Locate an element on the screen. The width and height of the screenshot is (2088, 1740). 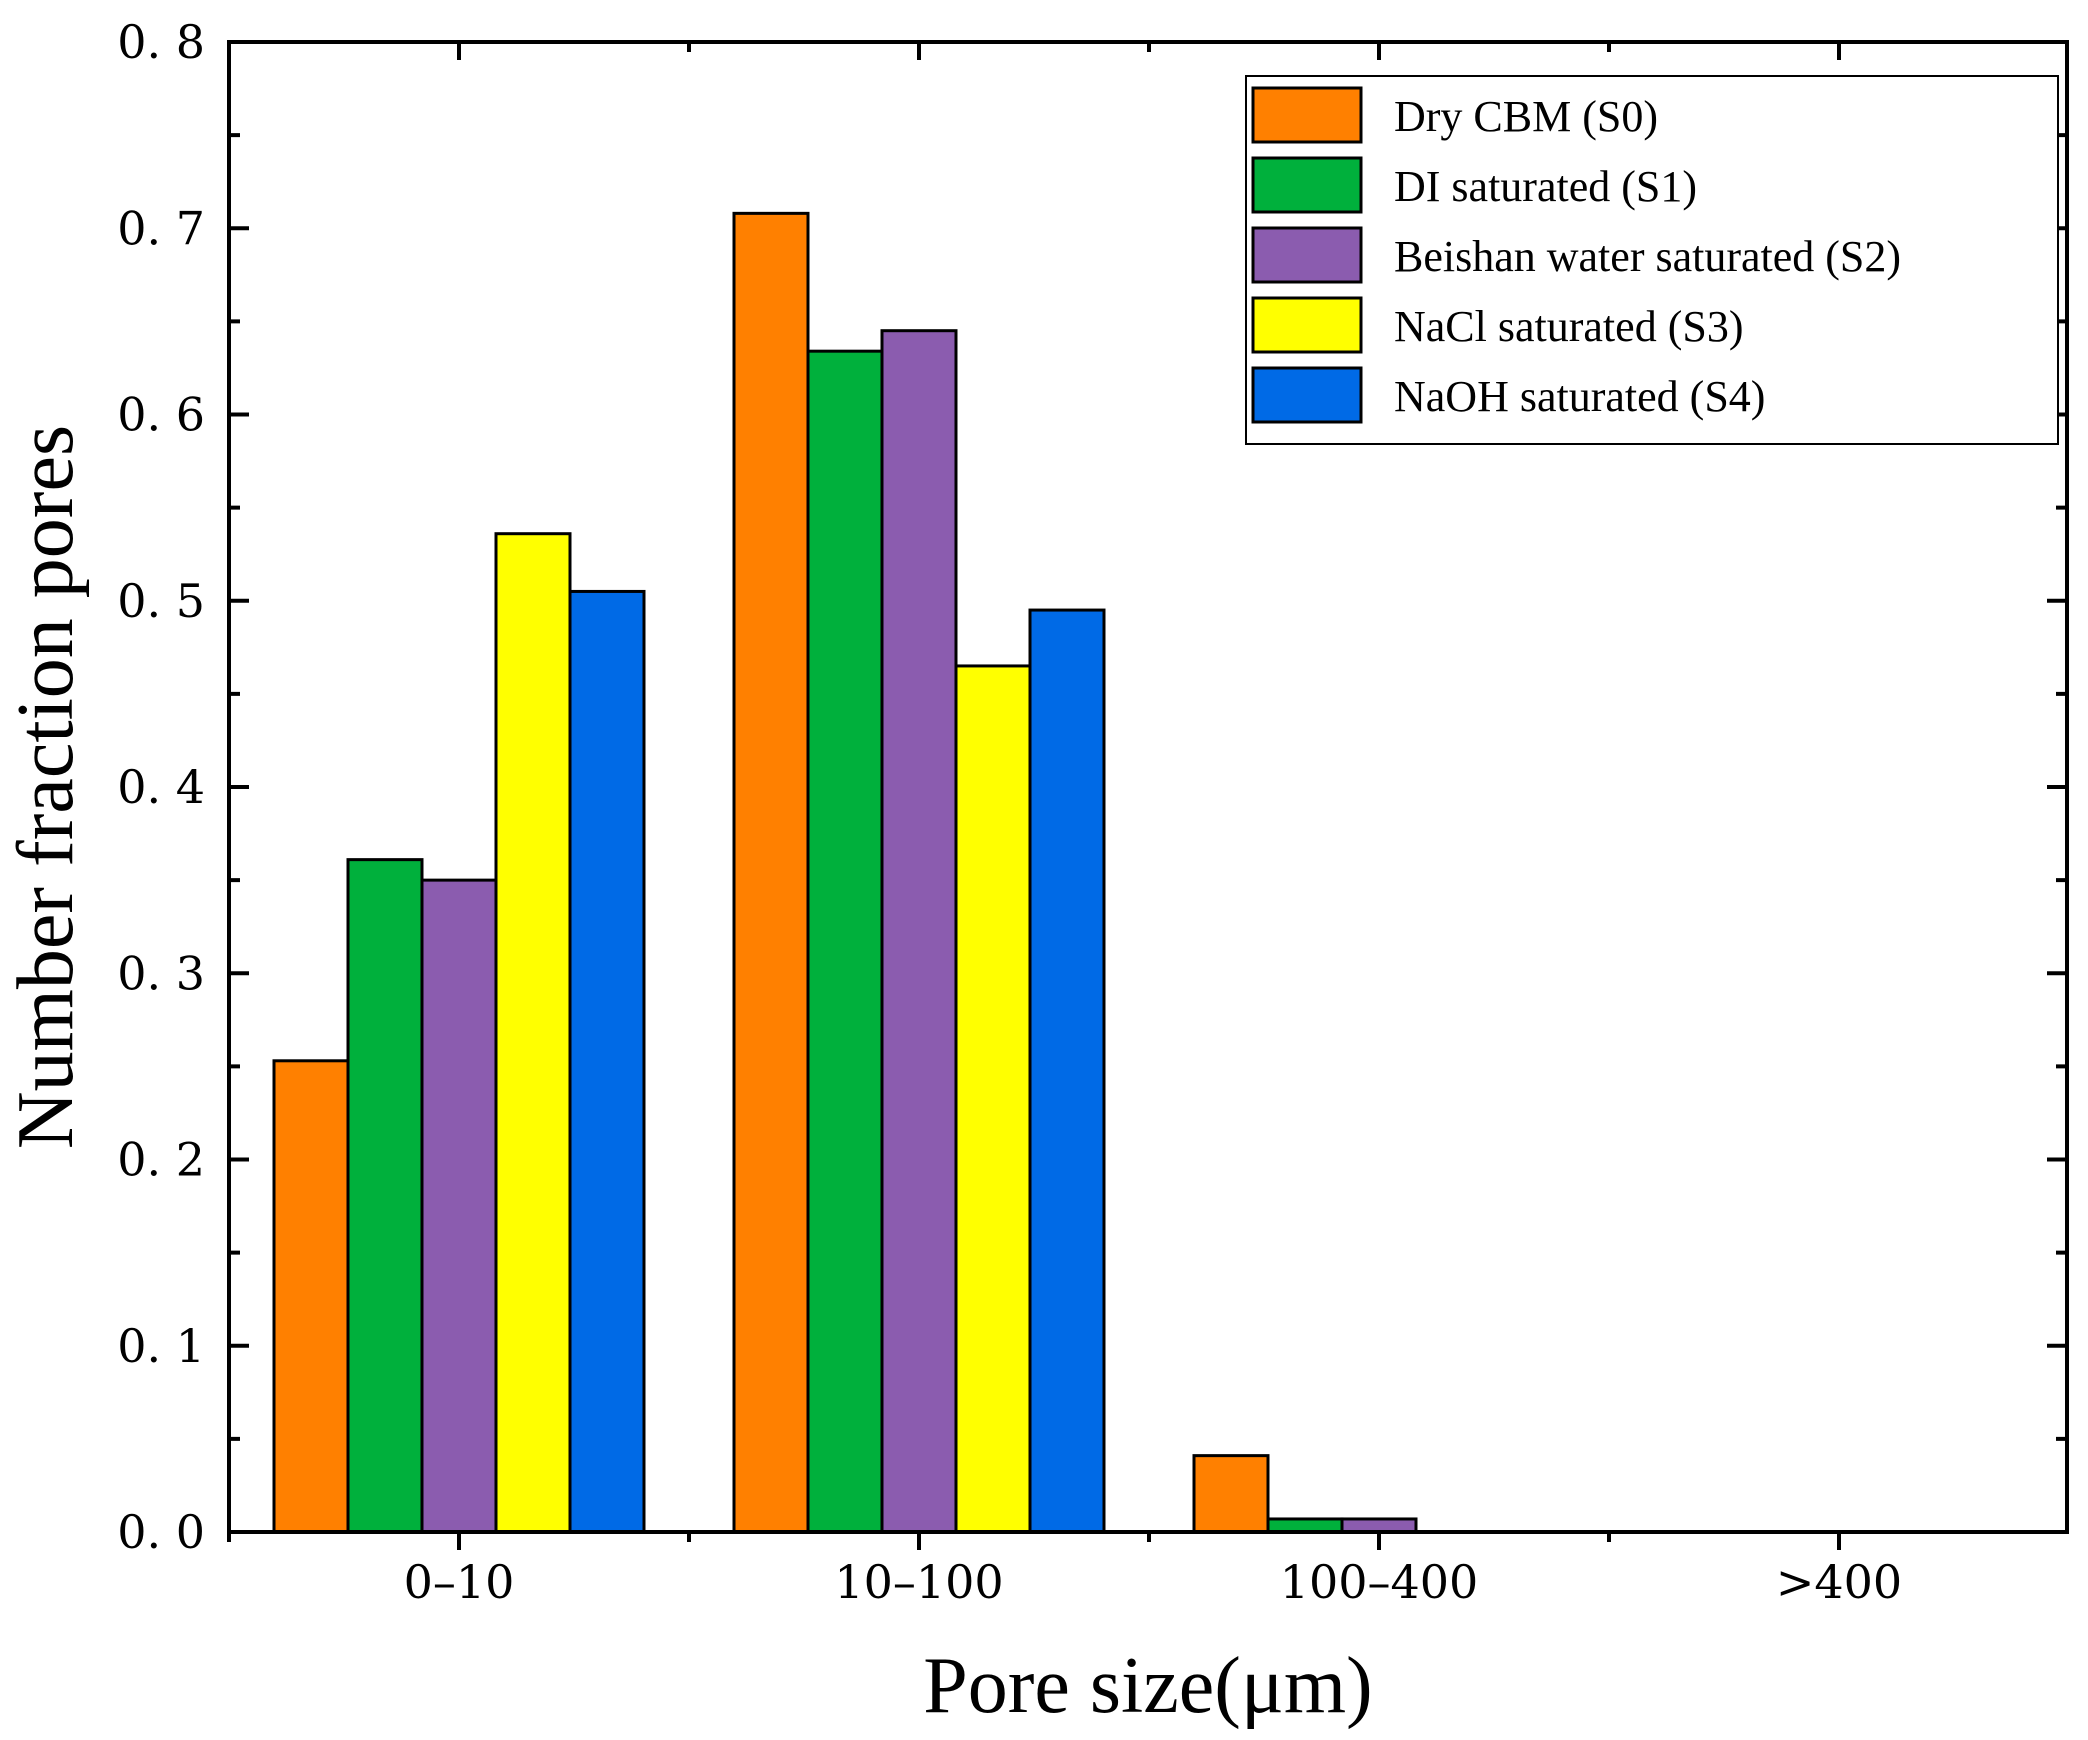
y-axis-title: Number fraction pores is located at coordinates (46, 787).